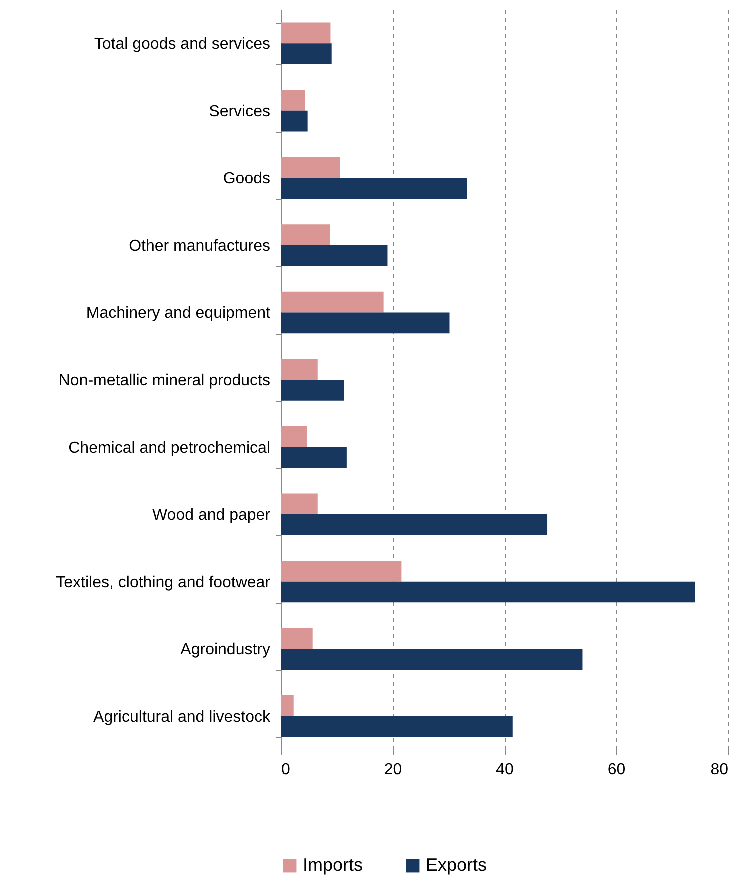 Image resolution: width=737 pixels, height=894 pixels. Describe the element at coordinates (179, 313) in the screenshot. I see `y-tick-label: Machinery and equipment` at that location.